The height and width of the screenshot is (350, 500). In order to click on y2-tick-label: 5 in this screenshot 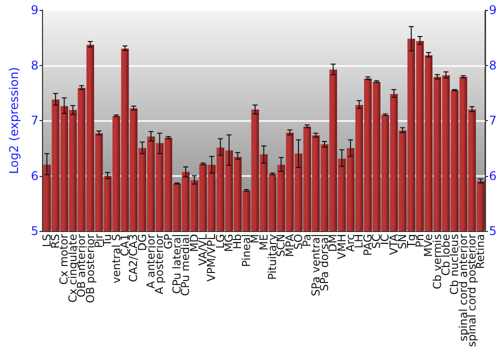, I will do `click(493, 231)`.